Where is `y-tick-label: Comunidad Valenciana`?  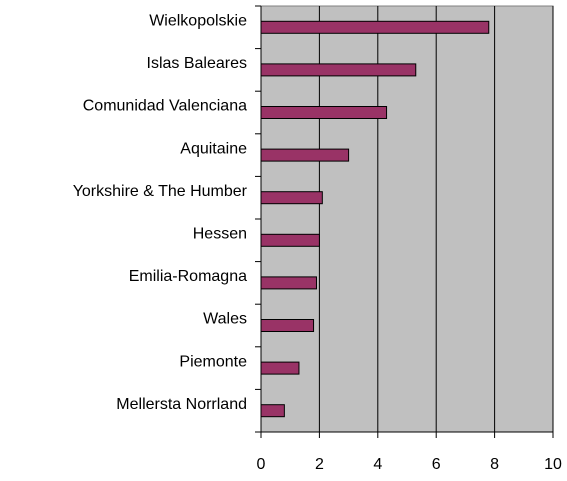 y-tick-label: Comunidad Valenciana is located at coordinates (165, 106).